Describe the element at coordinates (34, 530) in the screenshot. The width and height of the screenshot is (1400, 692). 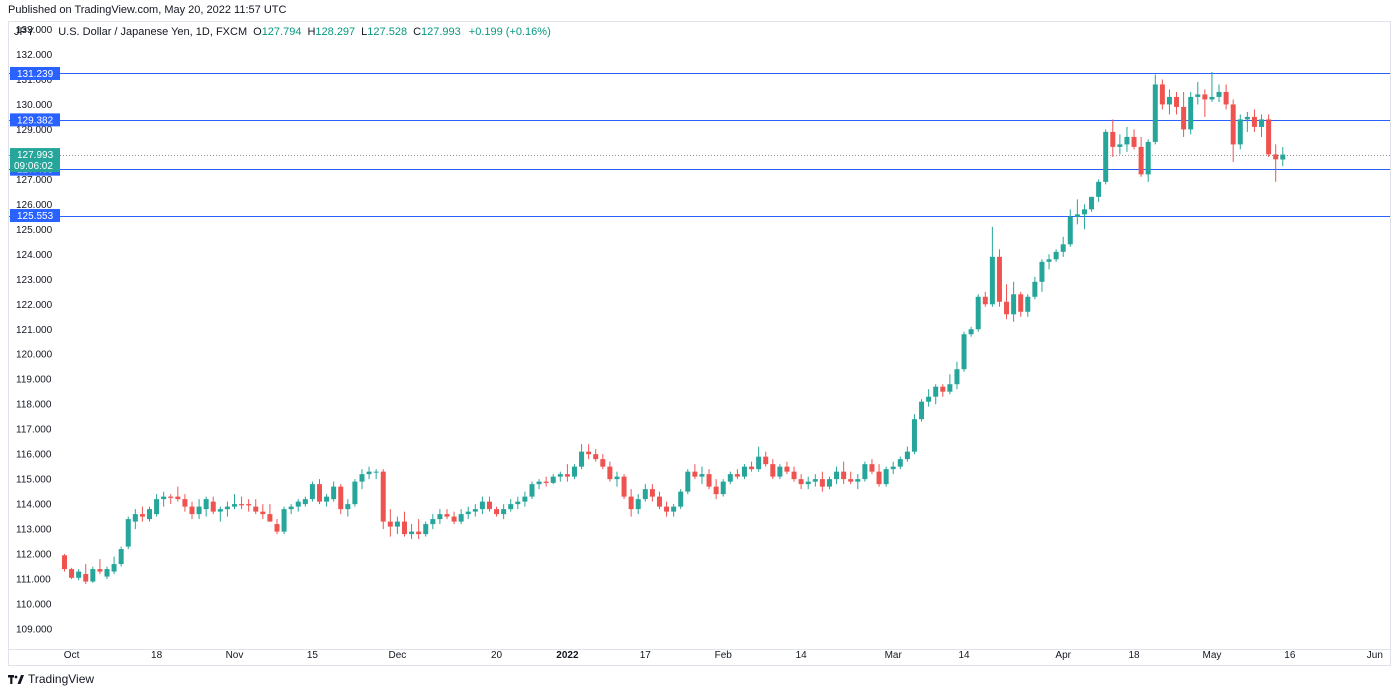
I see `y-tick-label: 113.000` at that location.